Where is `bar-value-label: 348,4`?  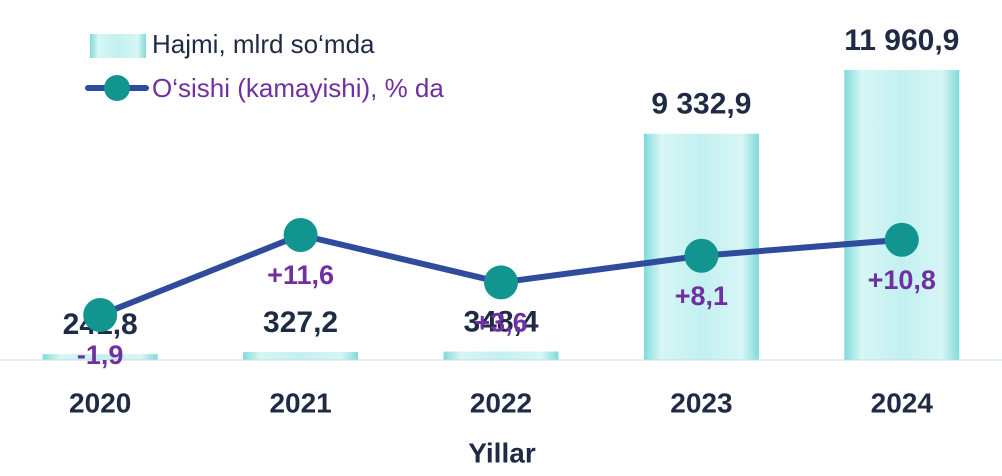
bar-value-label: 348,4 is located at coordinates (500, 321).